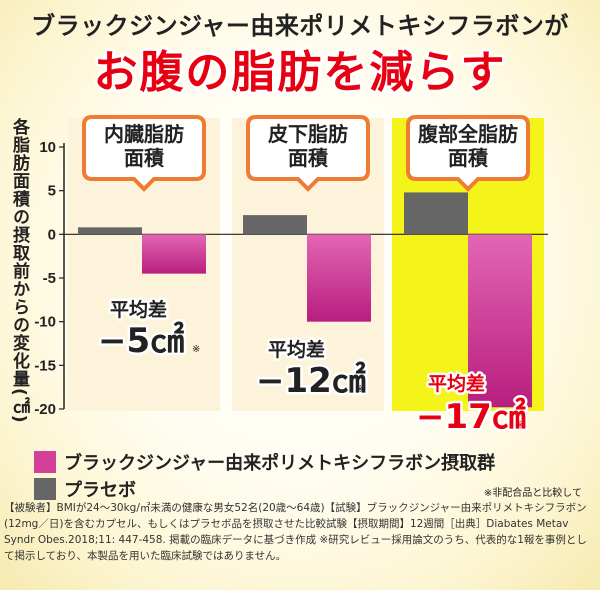 Image resolution: width=600 pixels, height=590 pixels. What do you see at coordinates (311, 381) in the screenshot?
I see `mean-diff-value: −12㎠` at bounding box center [311, 381].